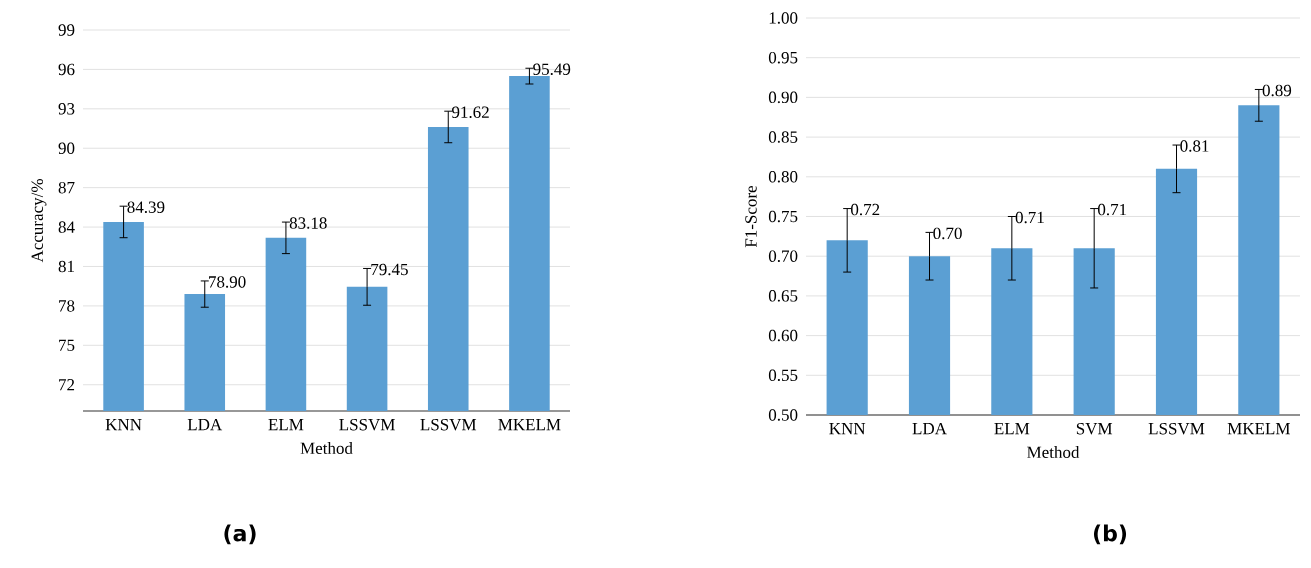  What do you see at coordinates (66, 69) in the screenshot?
I see `y-tick-label: 96` at bounding box center [66, 69].